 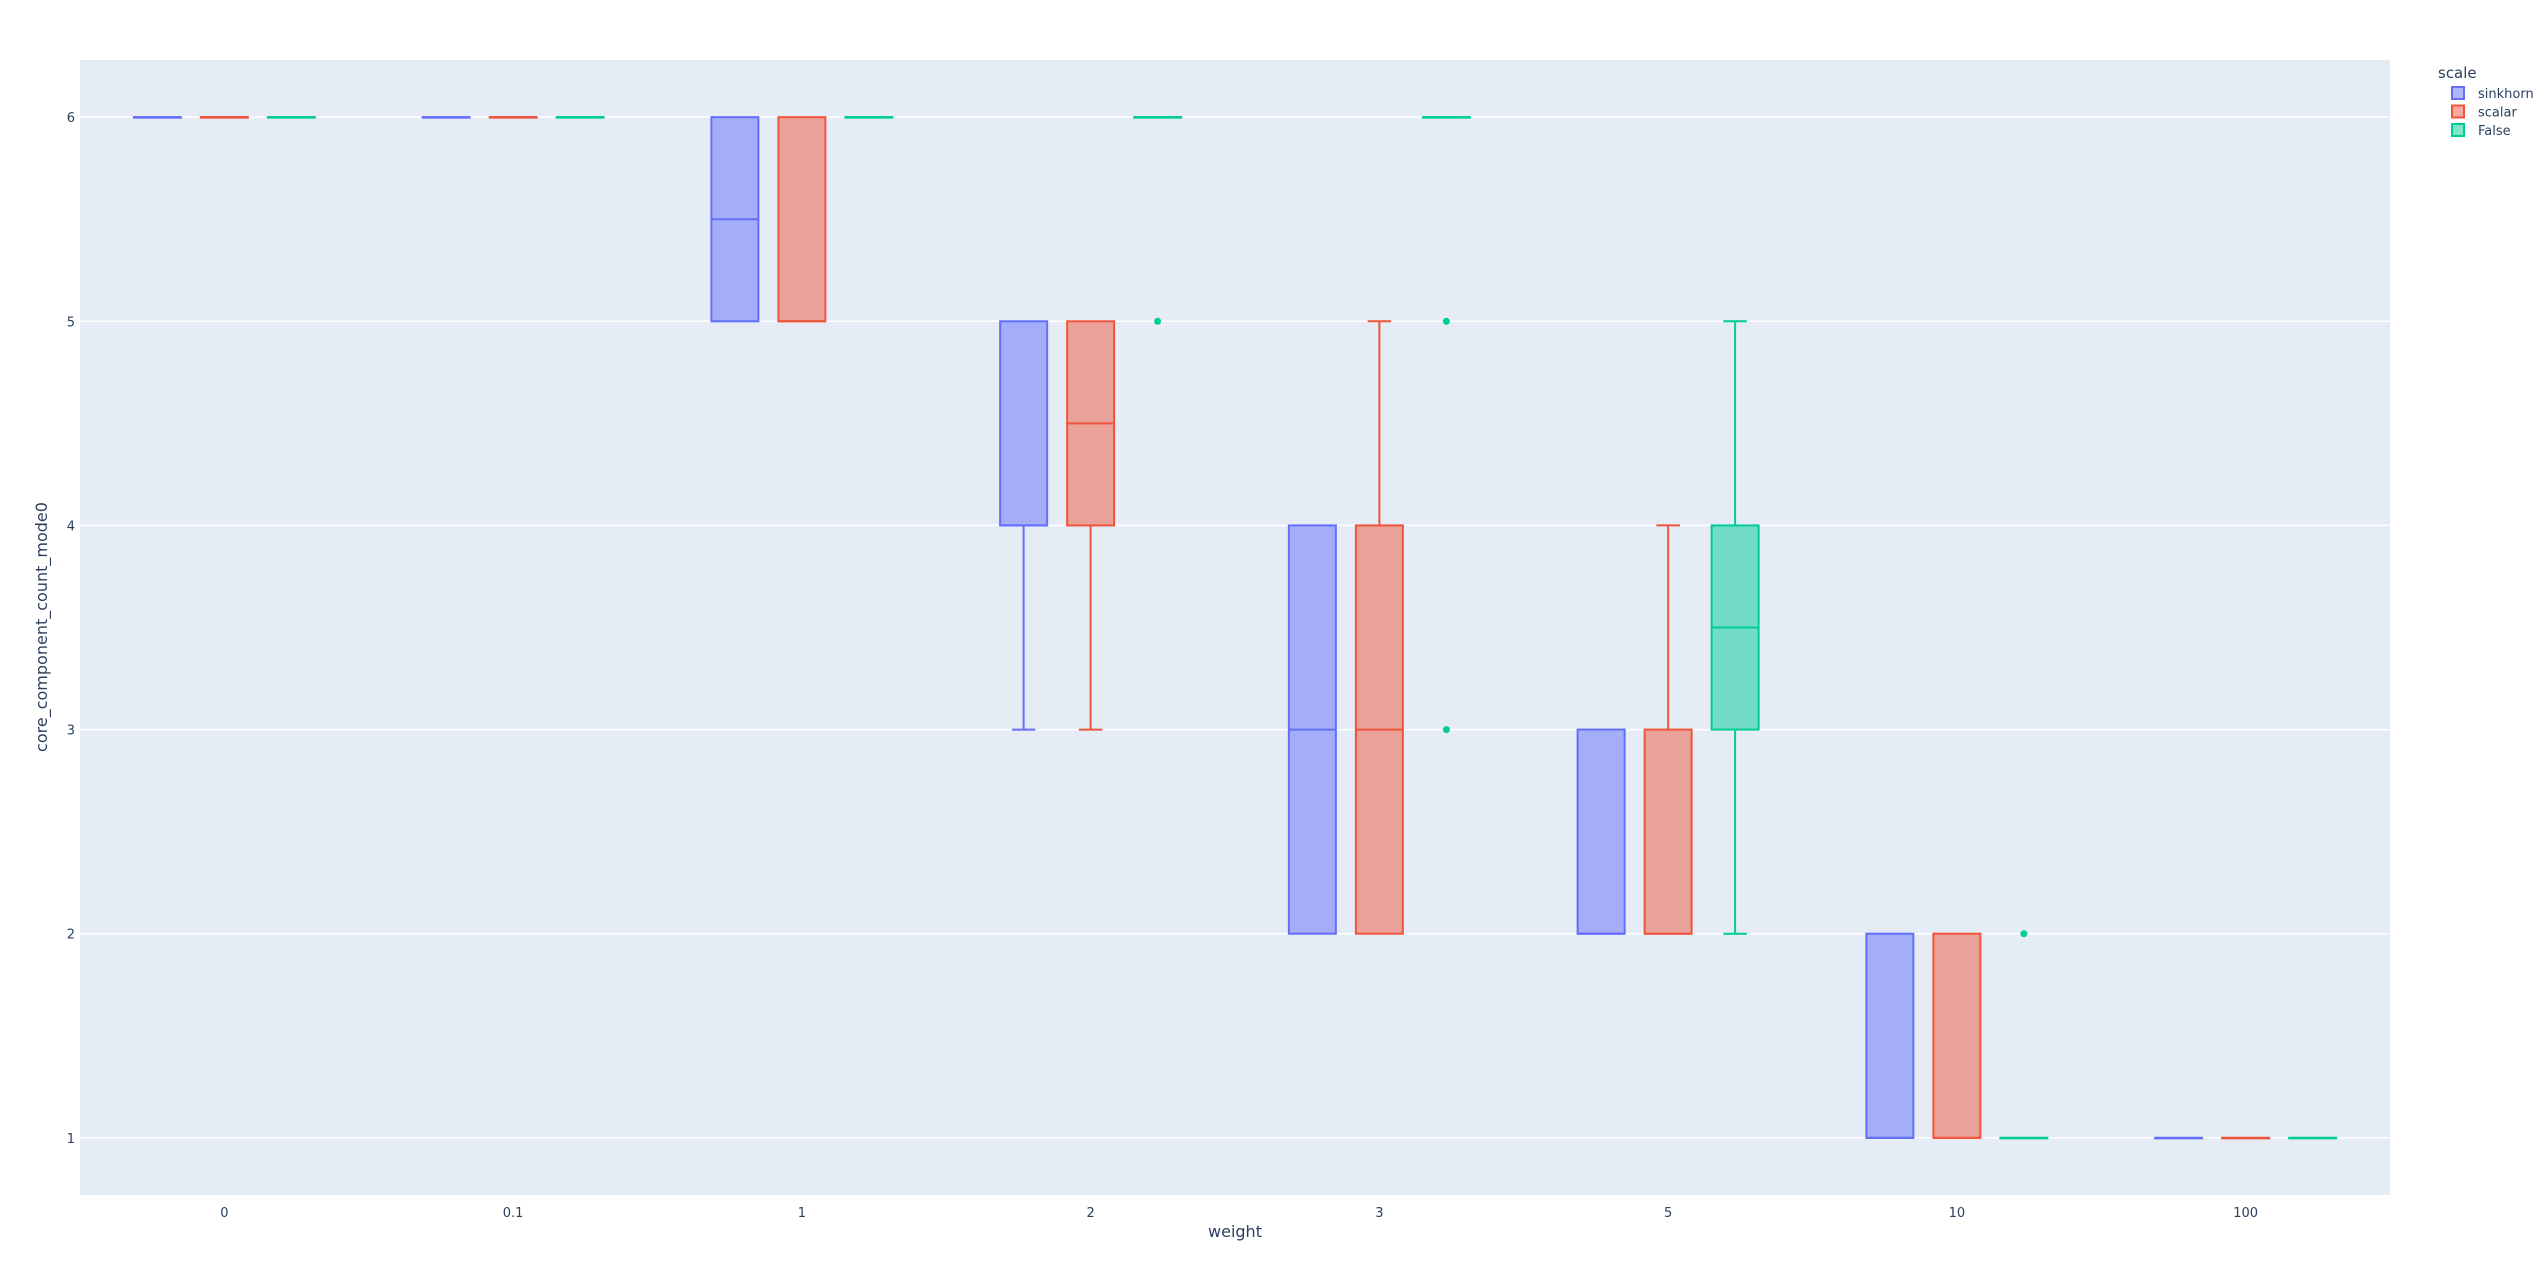 What do you see at coordinates (2457, 73) in the screenshot?
I see `legend-title: scale` at bounding box center [2457, 73].